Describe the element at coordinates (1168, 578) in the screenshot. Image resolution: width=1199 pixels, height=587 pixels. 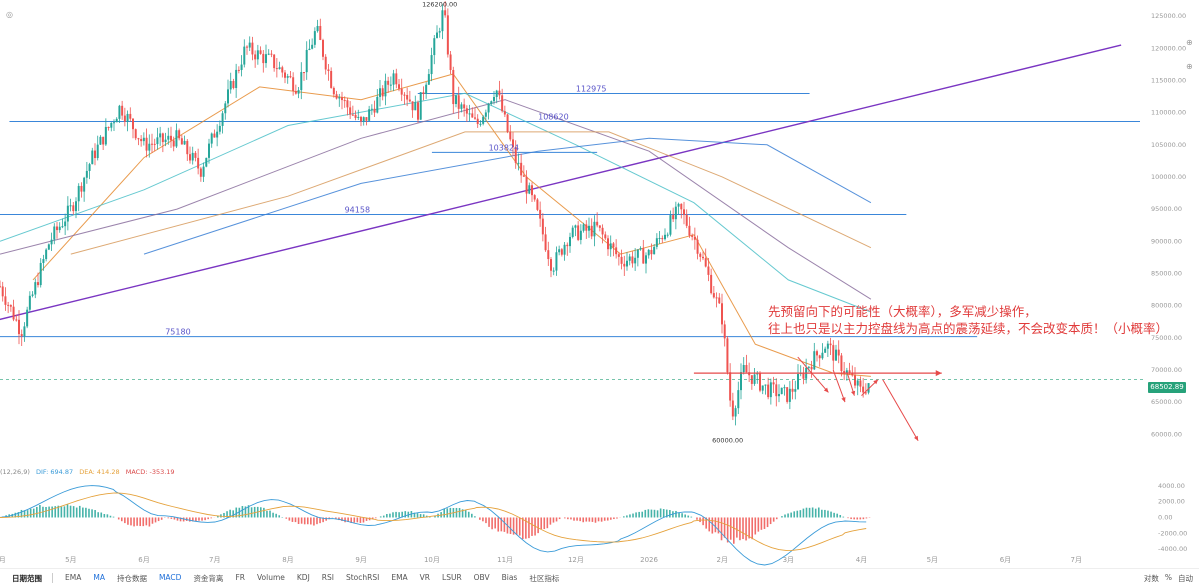
I see `scale-option-1: %` at that location.